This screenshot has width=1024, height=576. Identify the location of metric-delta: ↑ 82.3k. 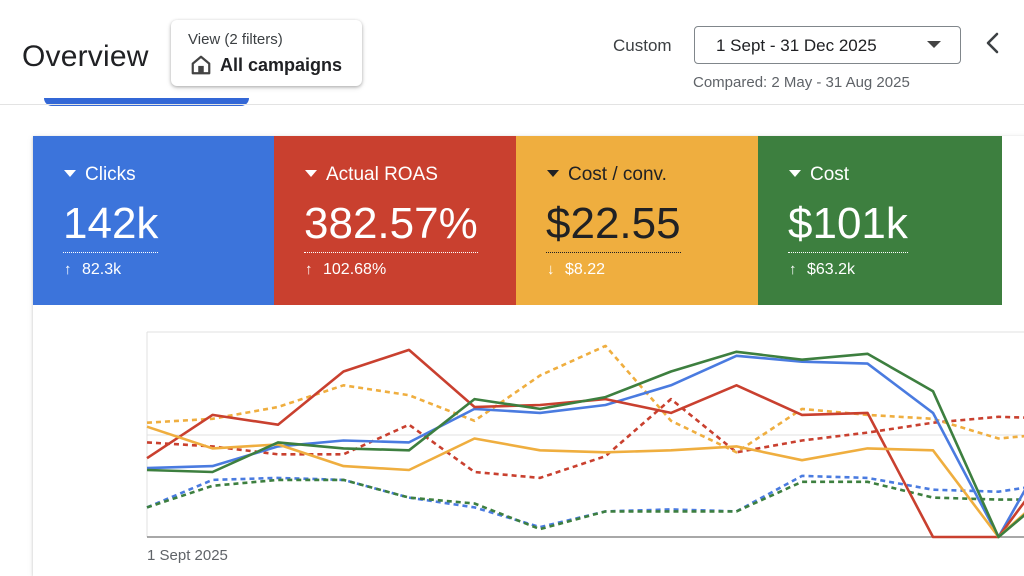
(92, 270).